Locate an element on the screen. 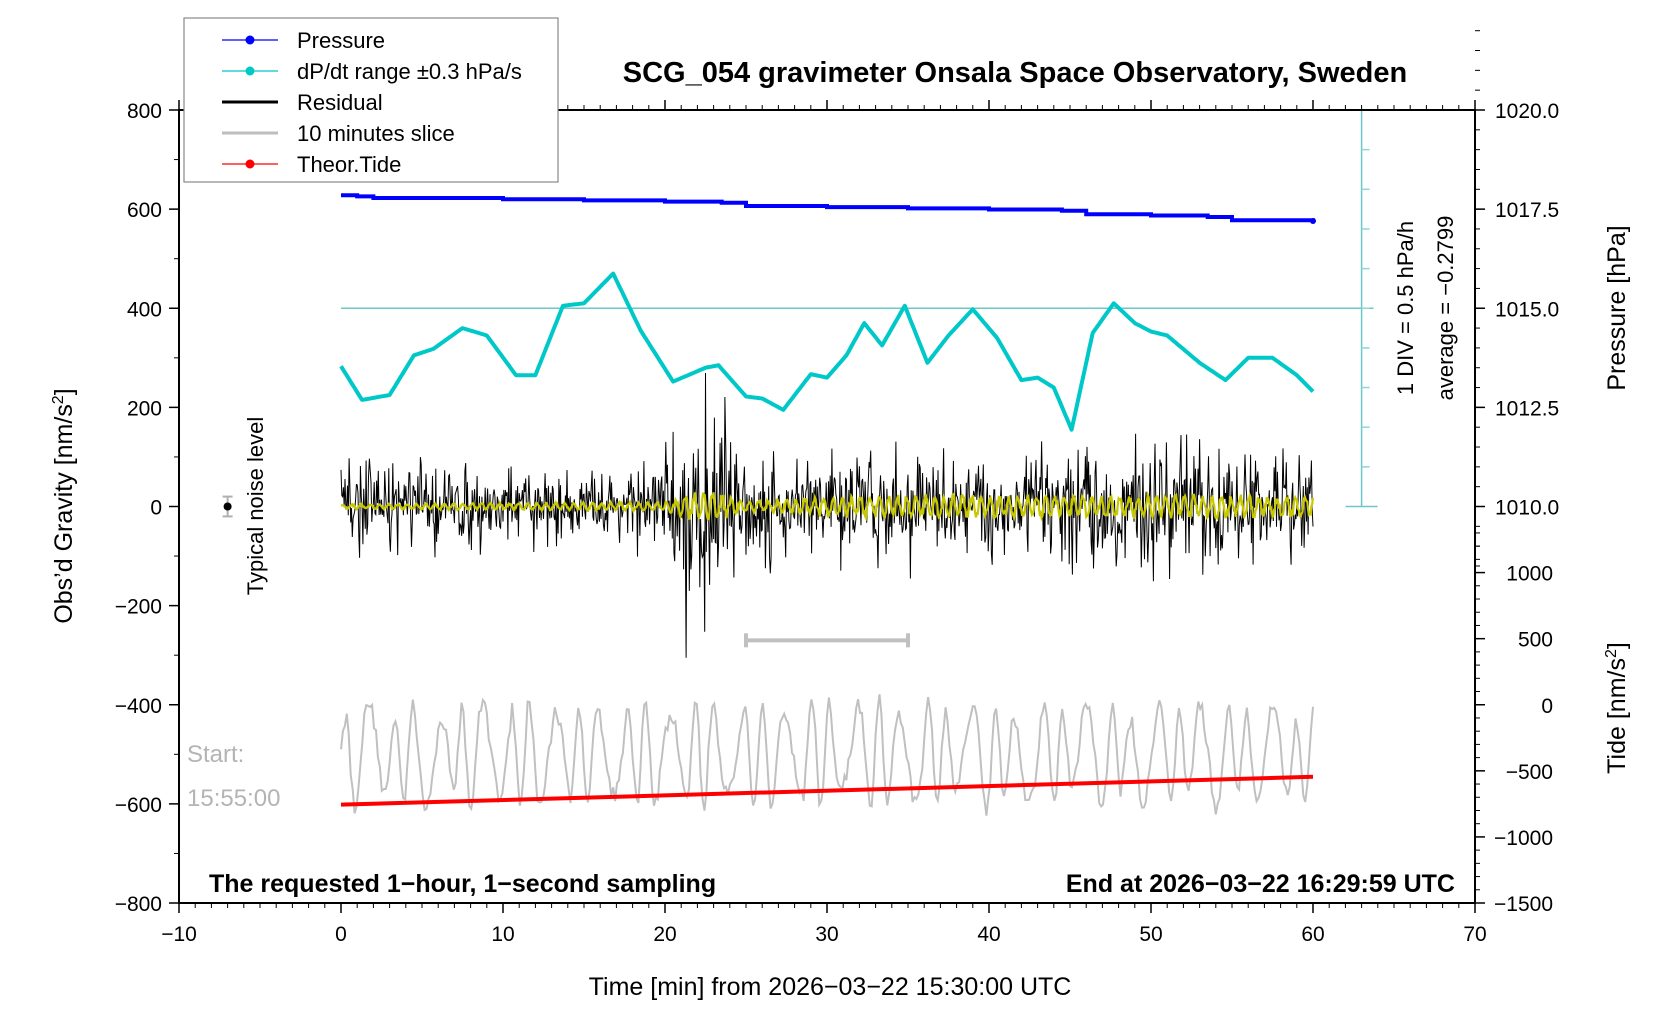  tide-tick-label: −500 is located at coordinates (1529, 772).